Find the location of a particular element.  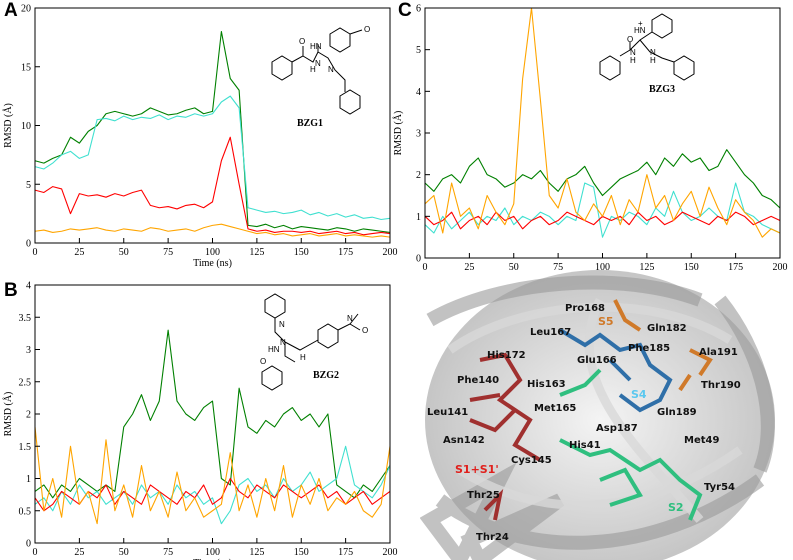

panel-label: A is located at coordinates (11, 10).